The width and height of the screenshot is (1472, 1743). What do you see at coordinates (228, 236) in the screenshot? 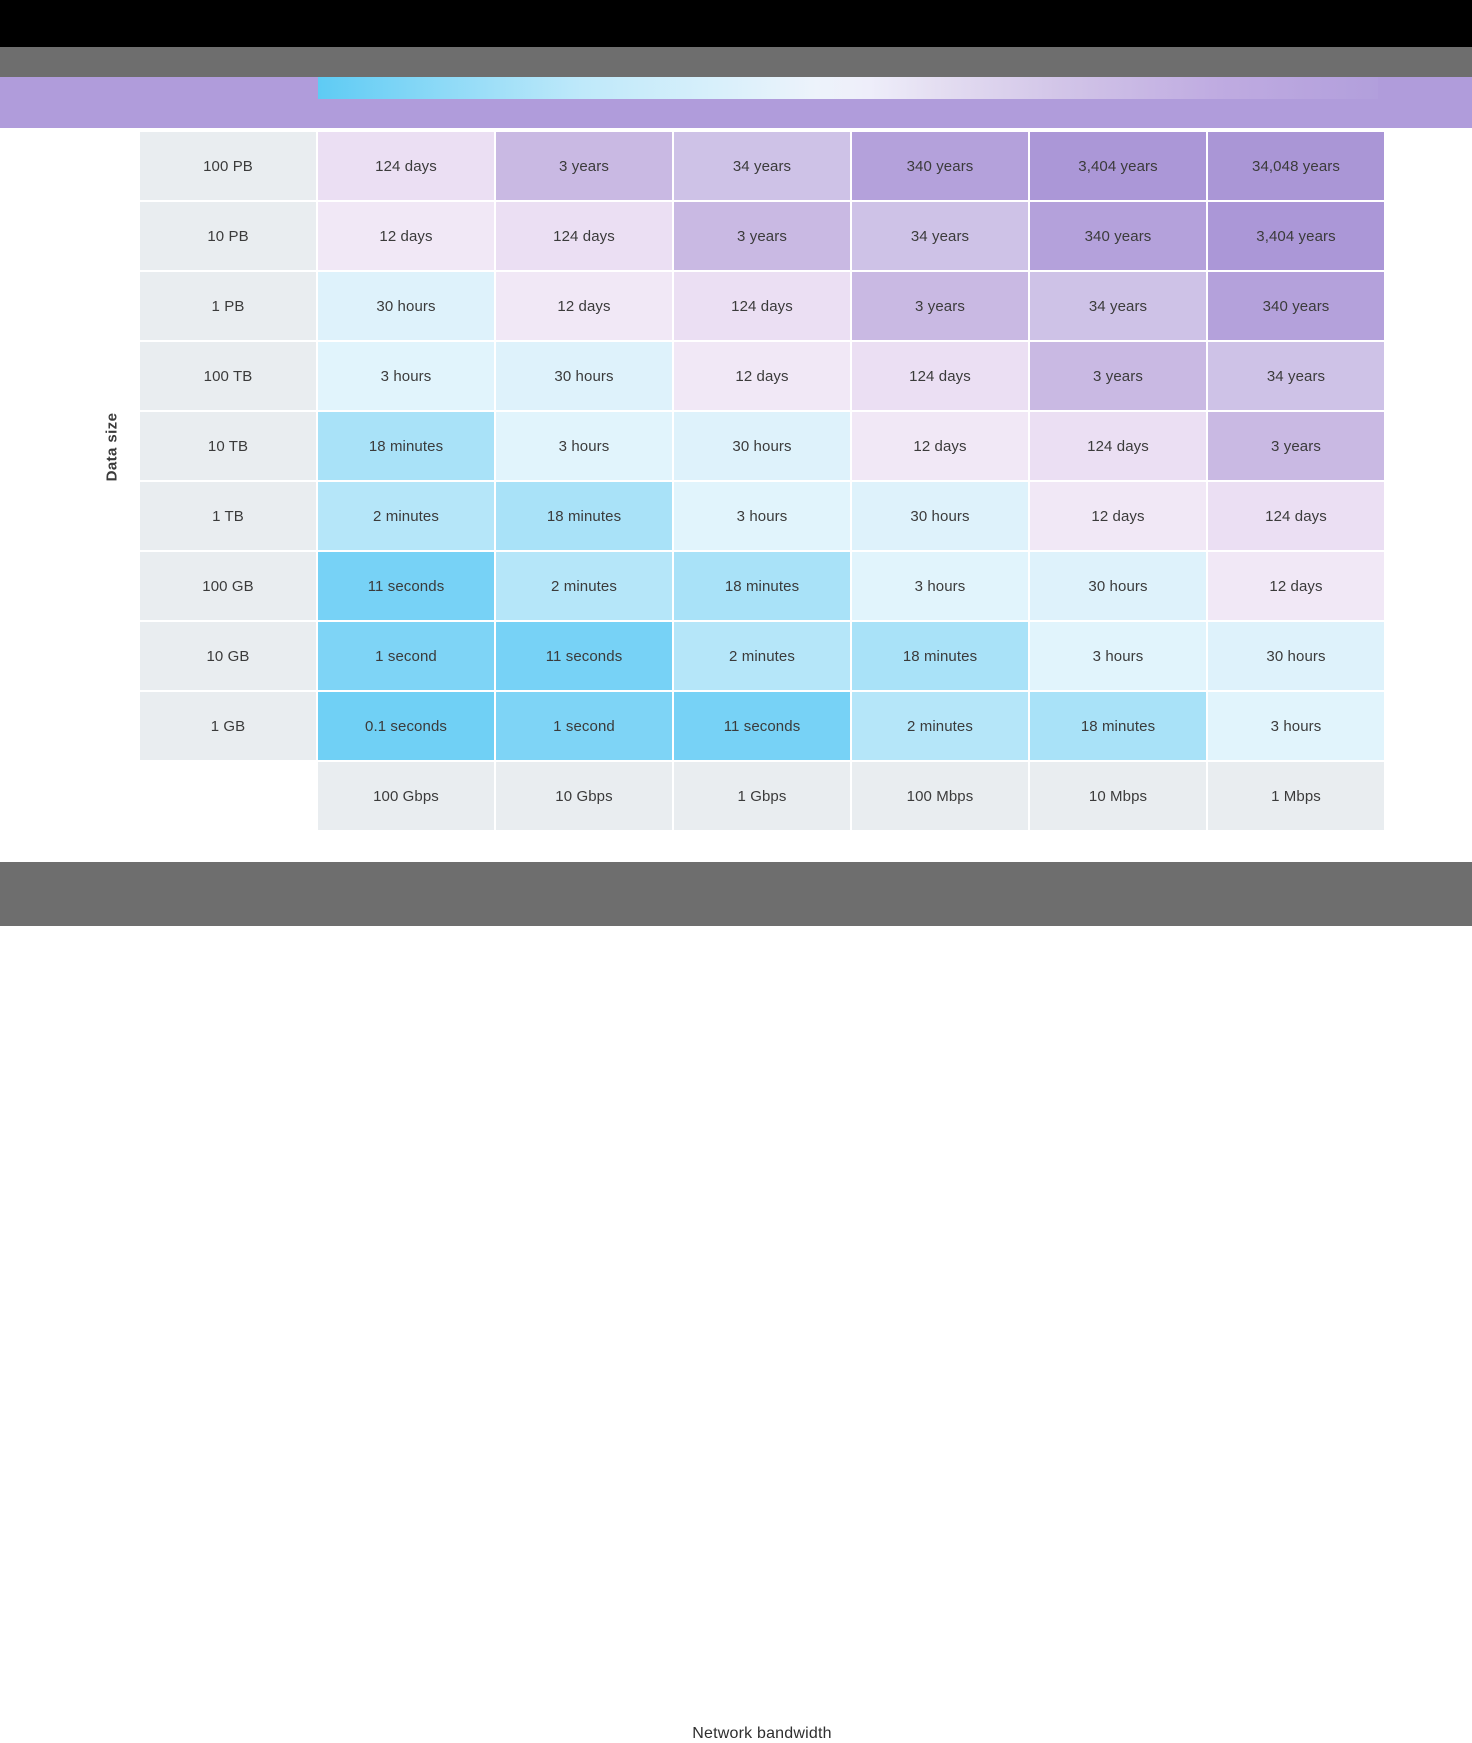
I see `row-header: 10 PB` at bounding box center [228, 236].